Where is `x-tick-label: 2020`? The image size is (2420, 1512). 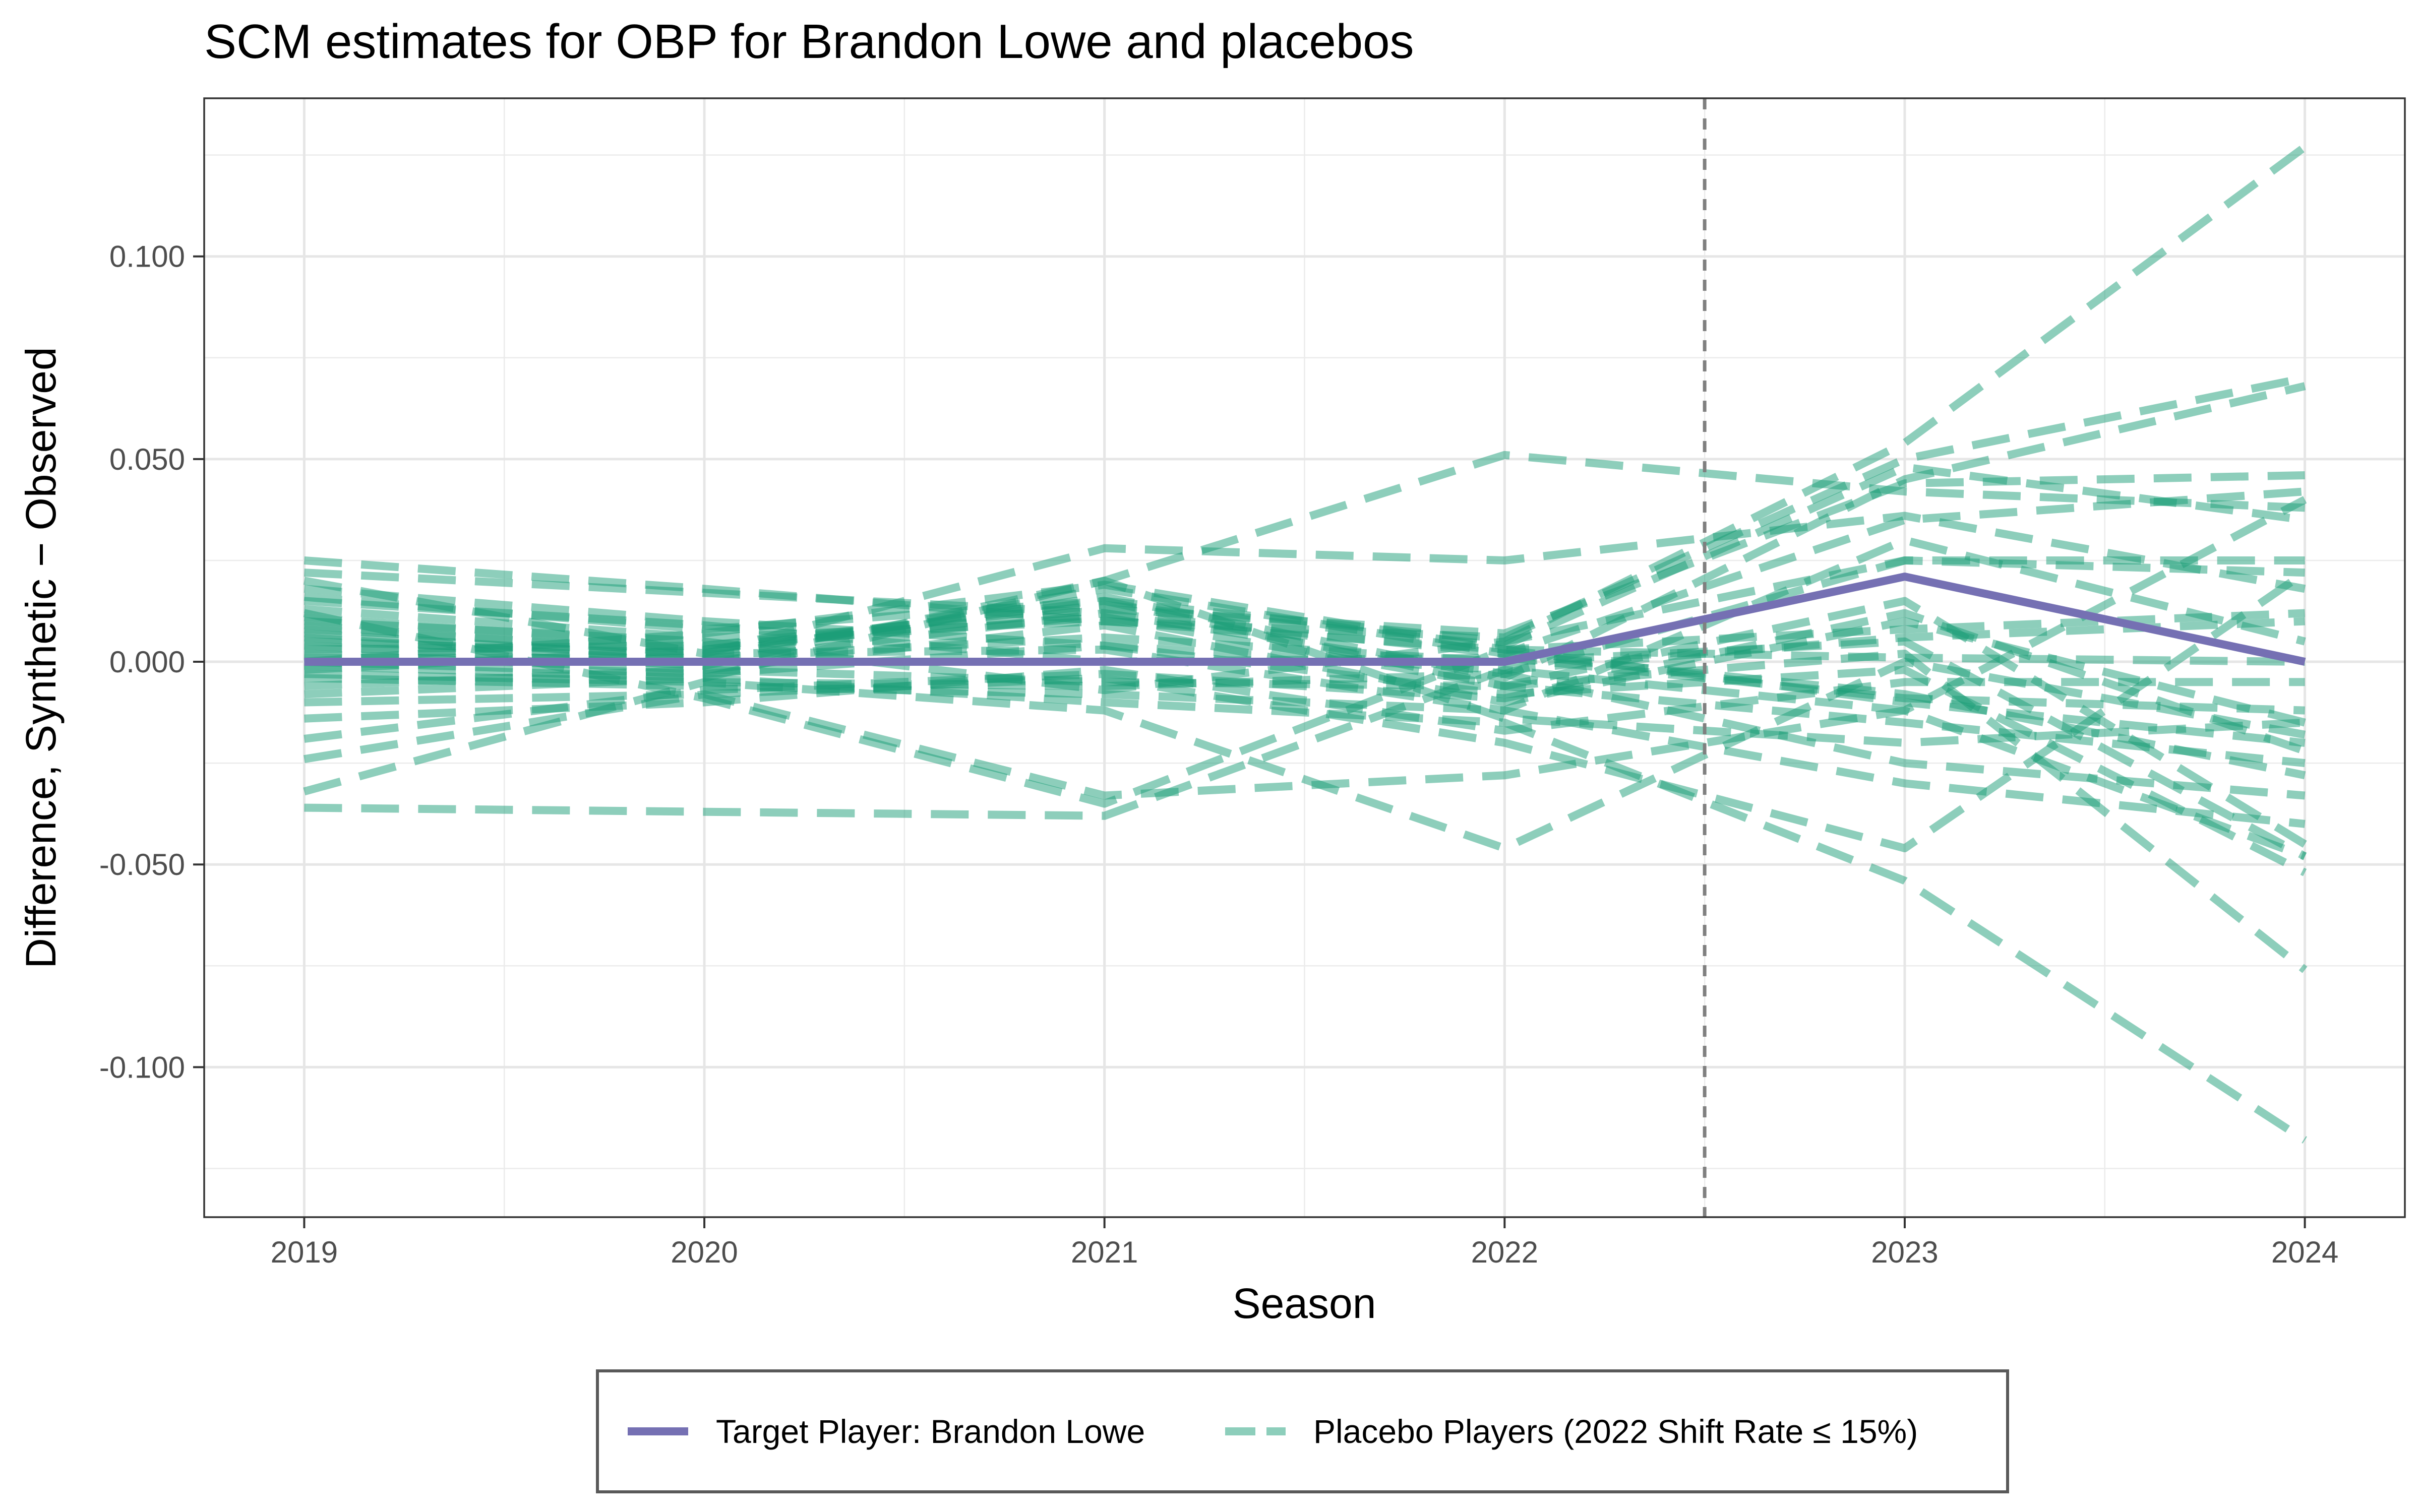
x-tick-label: 2020 is located at coordinates (704, 1252).